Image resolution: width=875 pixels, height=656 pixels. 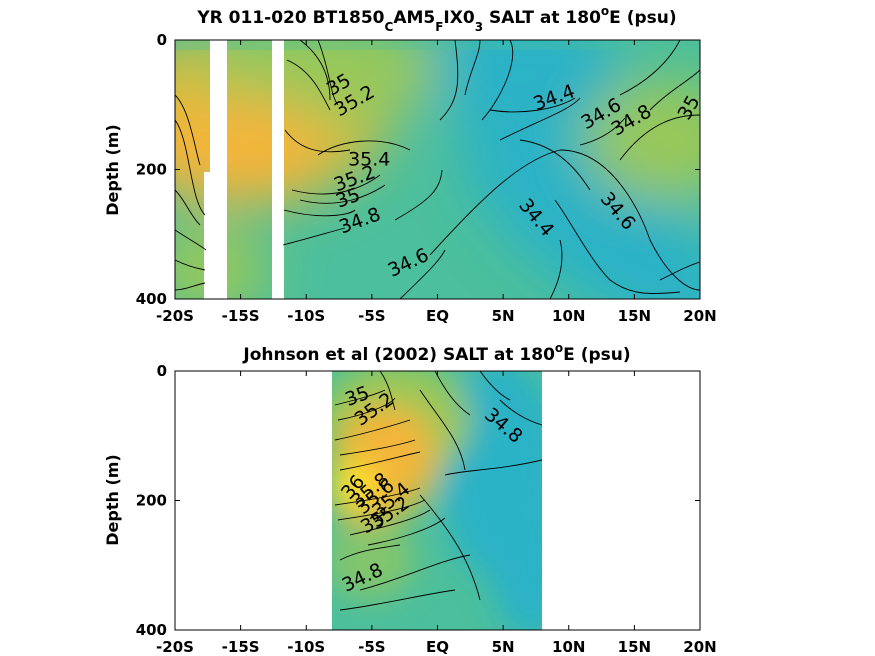 What do you see at coordinates (151, 501) in the screenshot?
I see `ytick-label-observed: 200` at bounding box center [151, 501].